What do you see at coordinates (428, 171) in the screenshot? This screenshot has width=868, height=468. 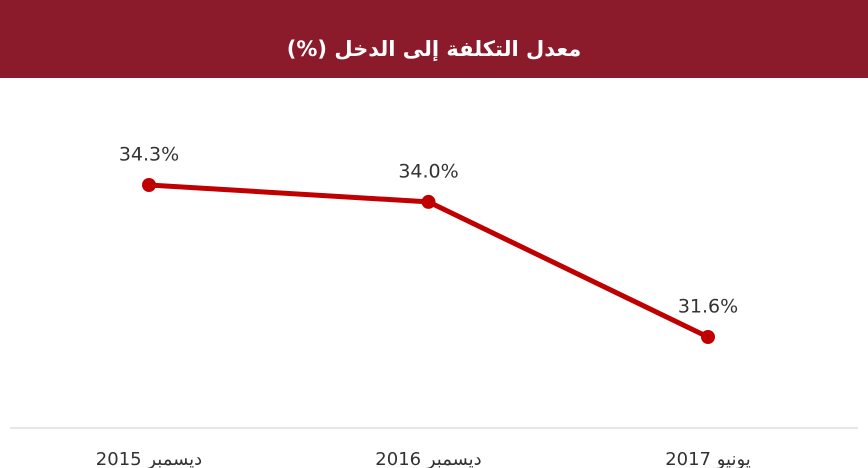 I see `data-label: 34.0%` at bounding box center [428, 171].